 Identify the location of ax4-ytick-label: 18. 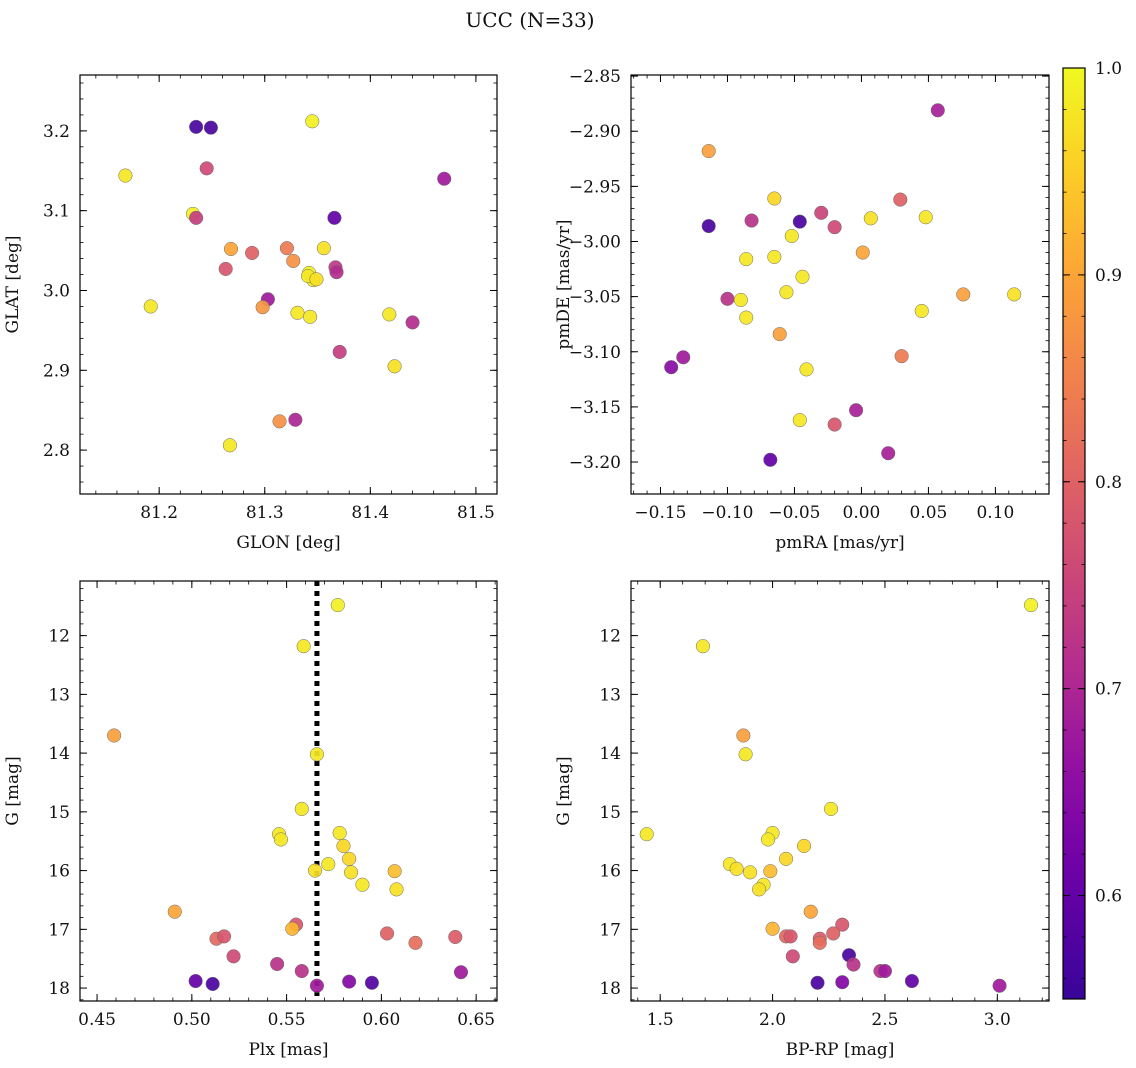
(610, 989).